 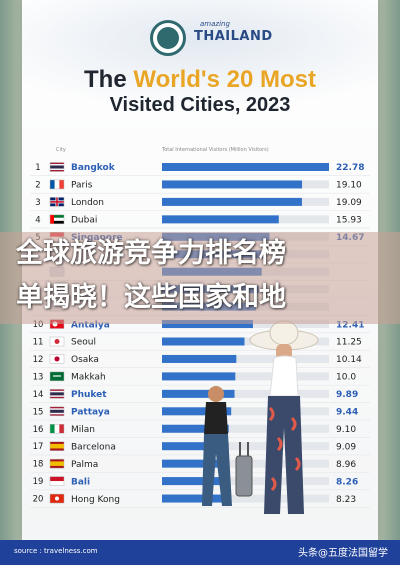 I want to click on title-highlight: World's 20 Most, so click(x=224, y=79).